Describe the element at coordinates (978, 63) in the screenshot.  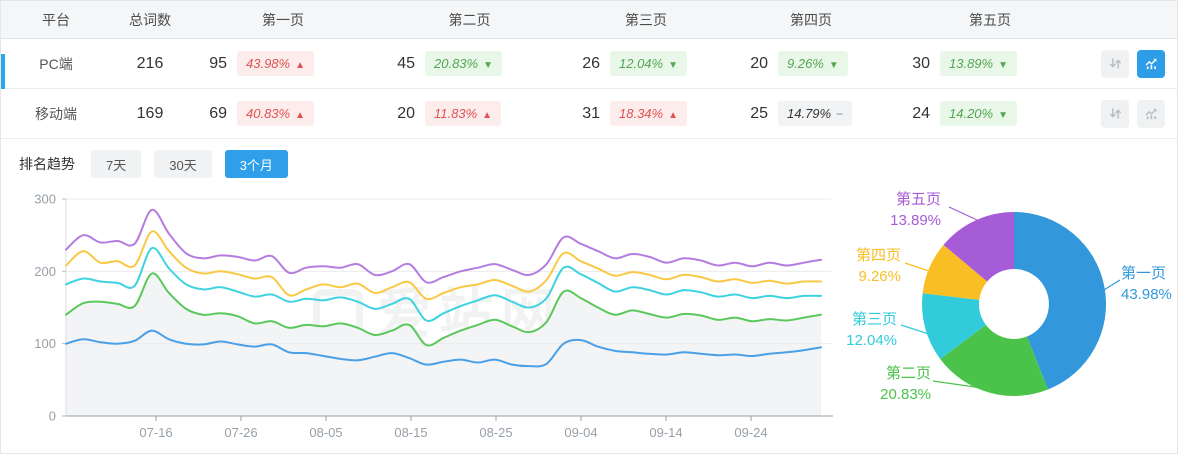
I see `trend-badge: 13.89% ▼` at that location.